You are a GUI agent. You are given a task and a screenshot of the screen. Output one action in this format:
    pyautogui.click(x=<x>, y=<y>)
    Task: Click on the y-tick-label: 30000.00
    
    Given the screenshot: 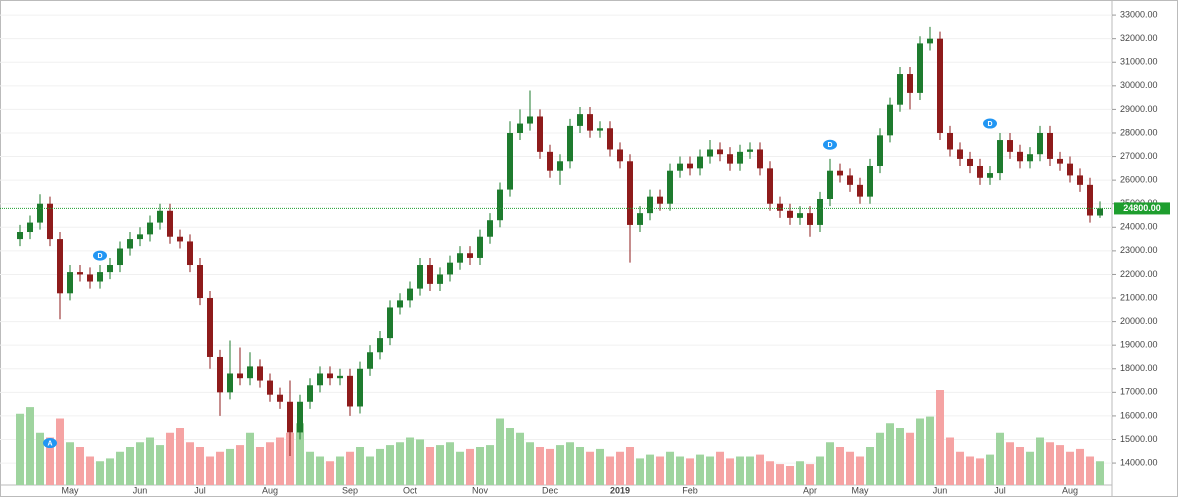 What is the action you would take?
    pyautogui.click(x=1139, y=85)
    